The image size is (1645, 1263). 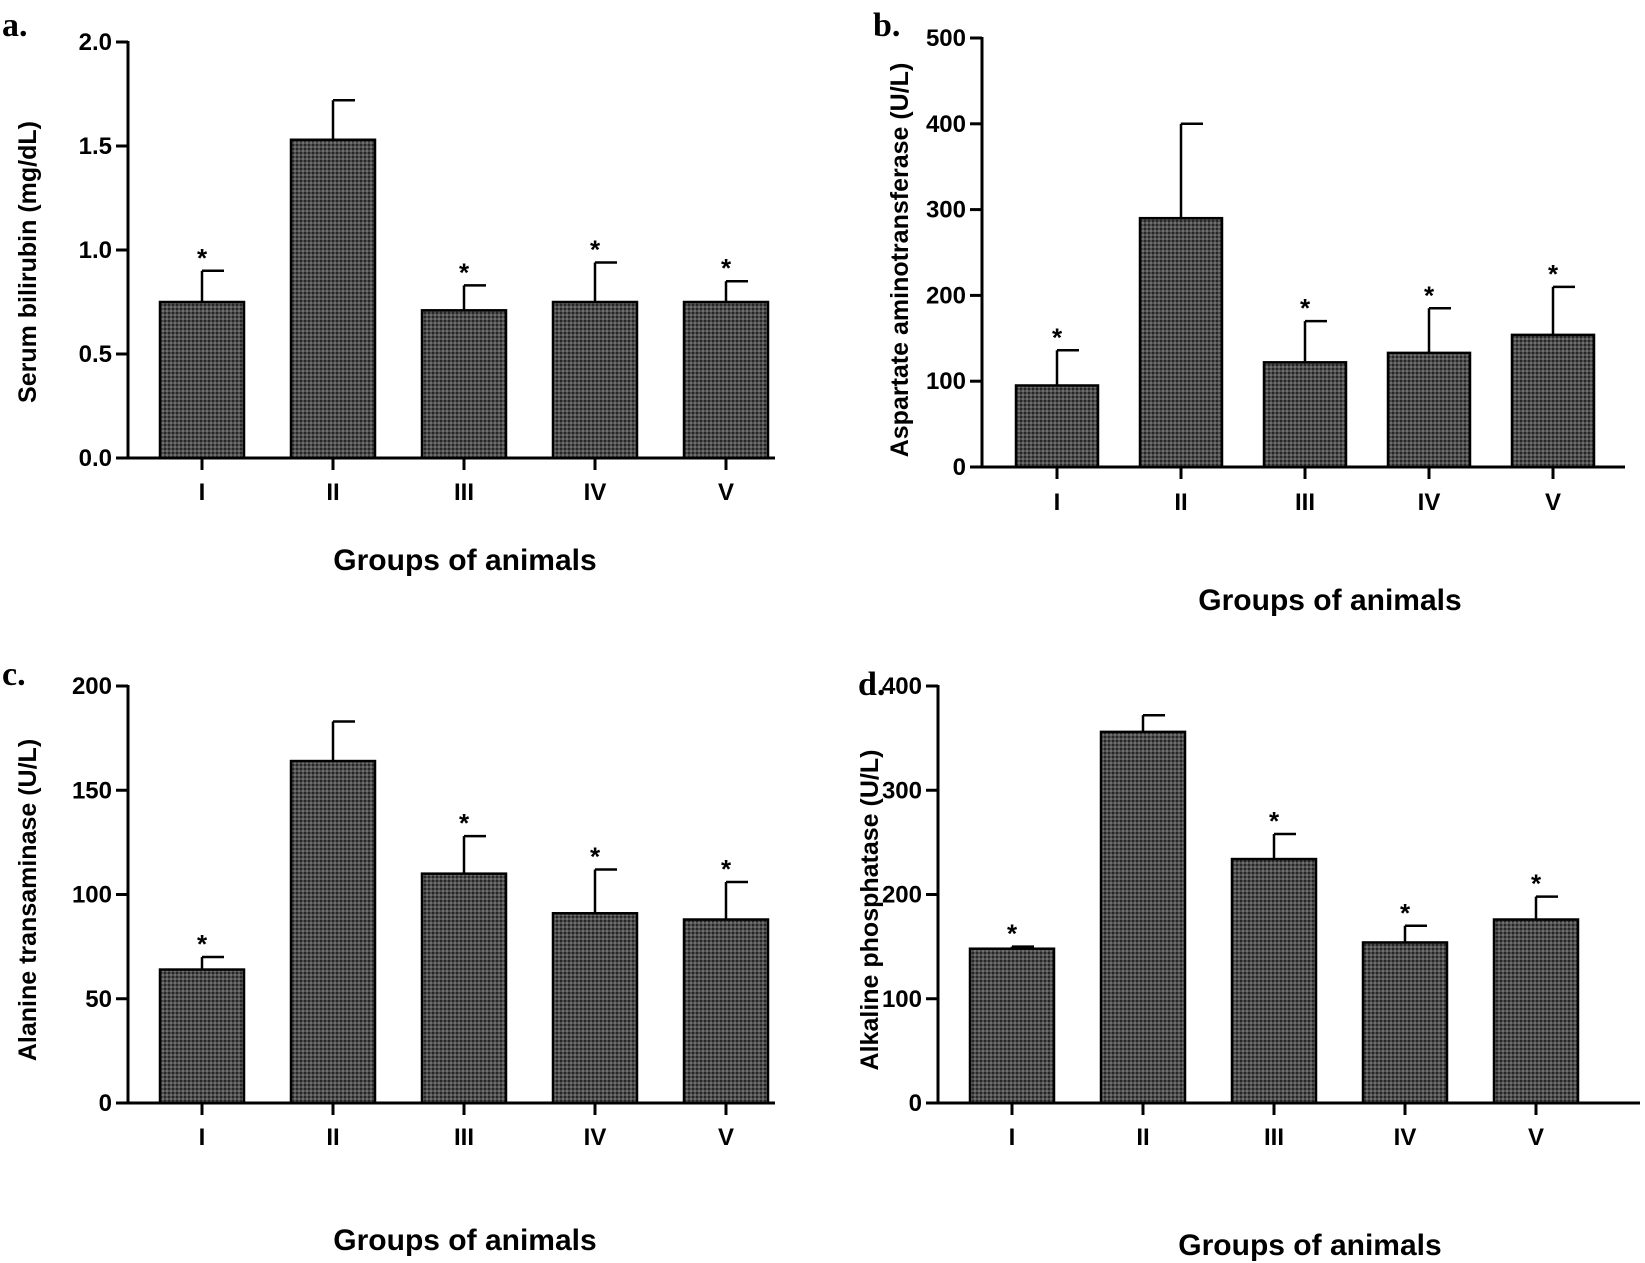 I want to click on panel-label-d: d., so click(x=871, y=684).